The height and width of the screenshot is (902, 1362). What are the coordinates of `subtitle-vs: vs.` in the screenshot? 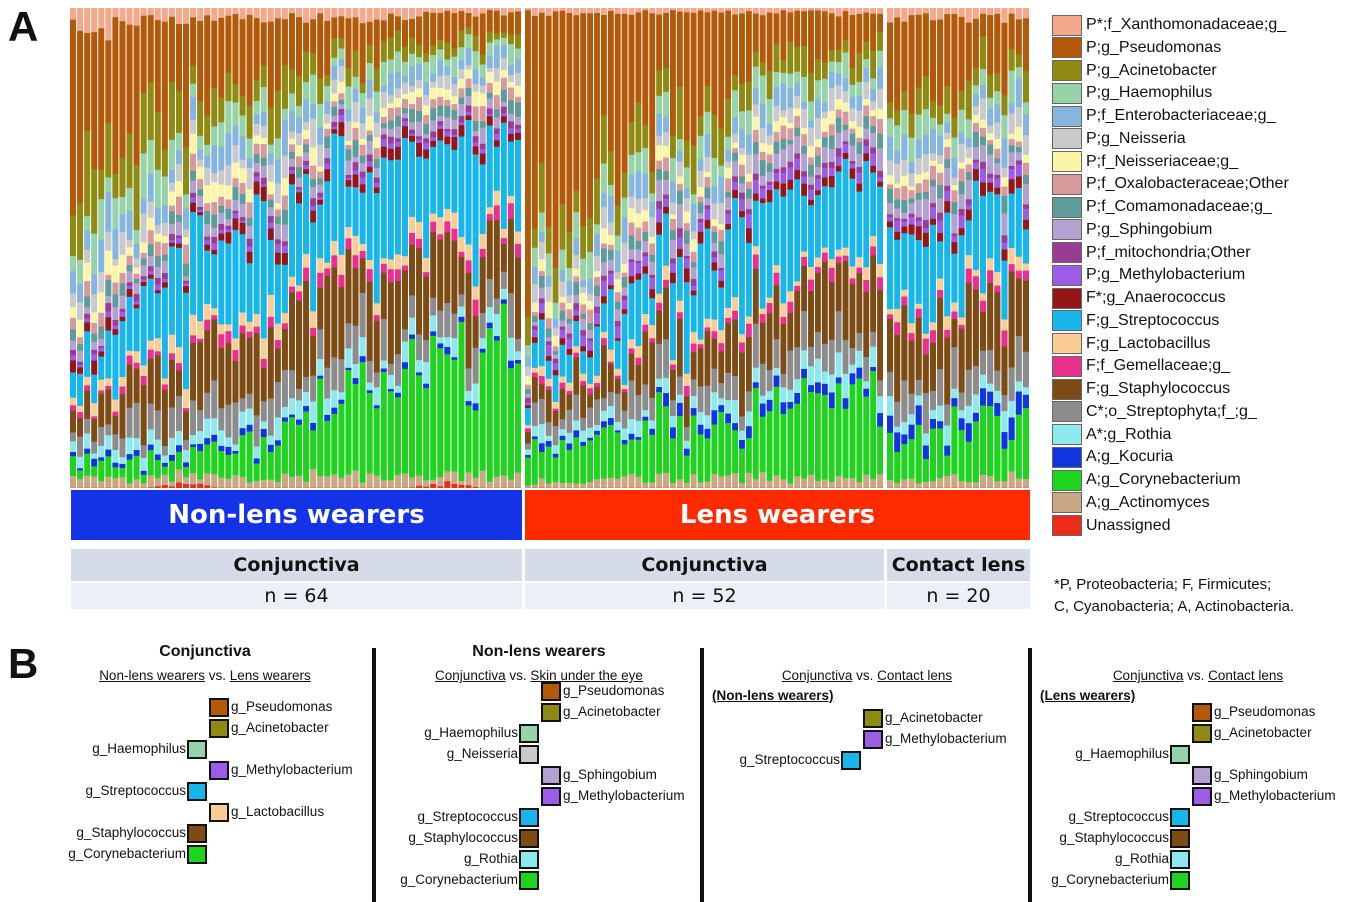 It's located at (217, 675).